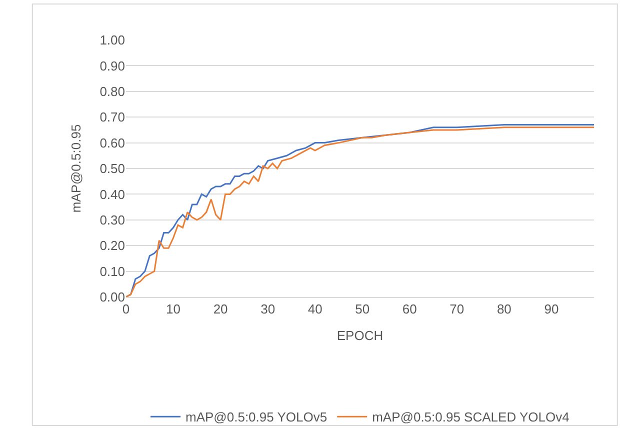 The height and width of the screenshot is (445, 627). I want to click on y-tick-label: 0.30, so click(112, 220).